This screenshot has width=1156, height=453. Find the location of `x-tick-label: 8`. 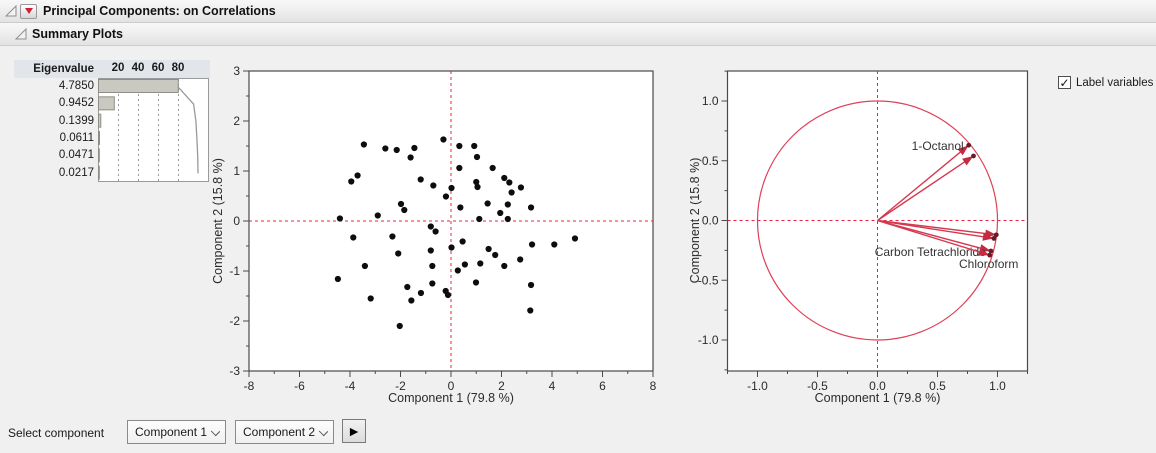

x-tick-label: 8 is located at coordinates (653, 386).